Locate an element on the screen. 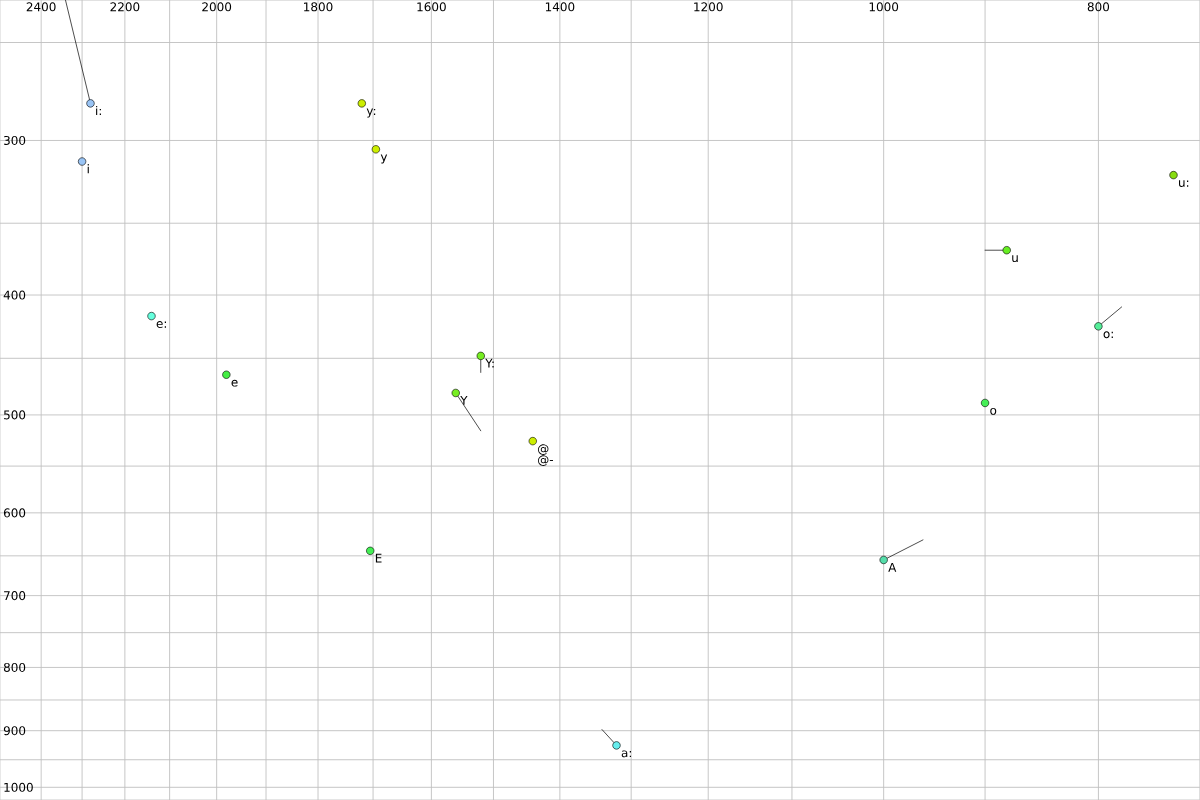  annotation: i is located at coordinates (88, 169).